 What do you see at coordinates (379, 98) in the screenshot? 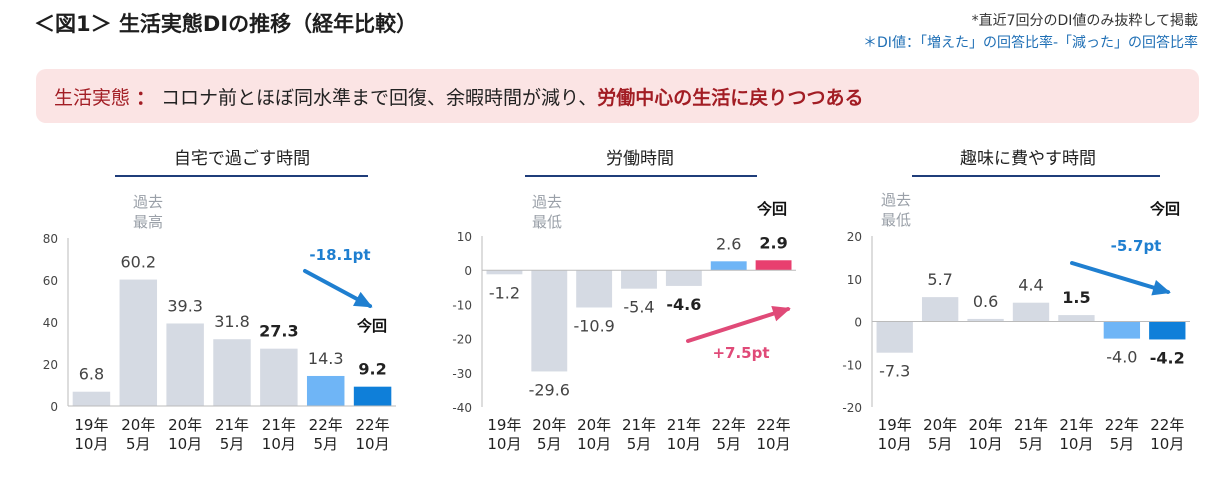
I see `summary-body: コロナ前とほぼ同水準まで回復、余暇時間が減り、` at bounding box center [379, 98].